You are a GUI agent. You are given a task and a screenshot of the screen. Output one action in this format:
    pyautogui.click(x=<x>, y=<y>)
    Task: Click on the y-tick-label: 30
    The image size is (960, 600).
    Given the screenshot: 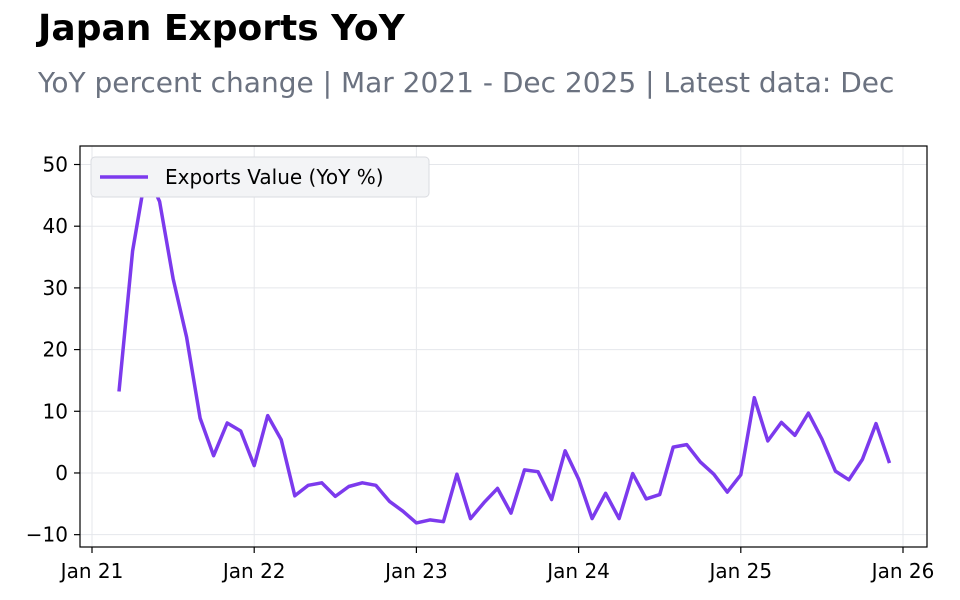 What is the action you would take?
    pyautogui.click(x=55, y=288)
    